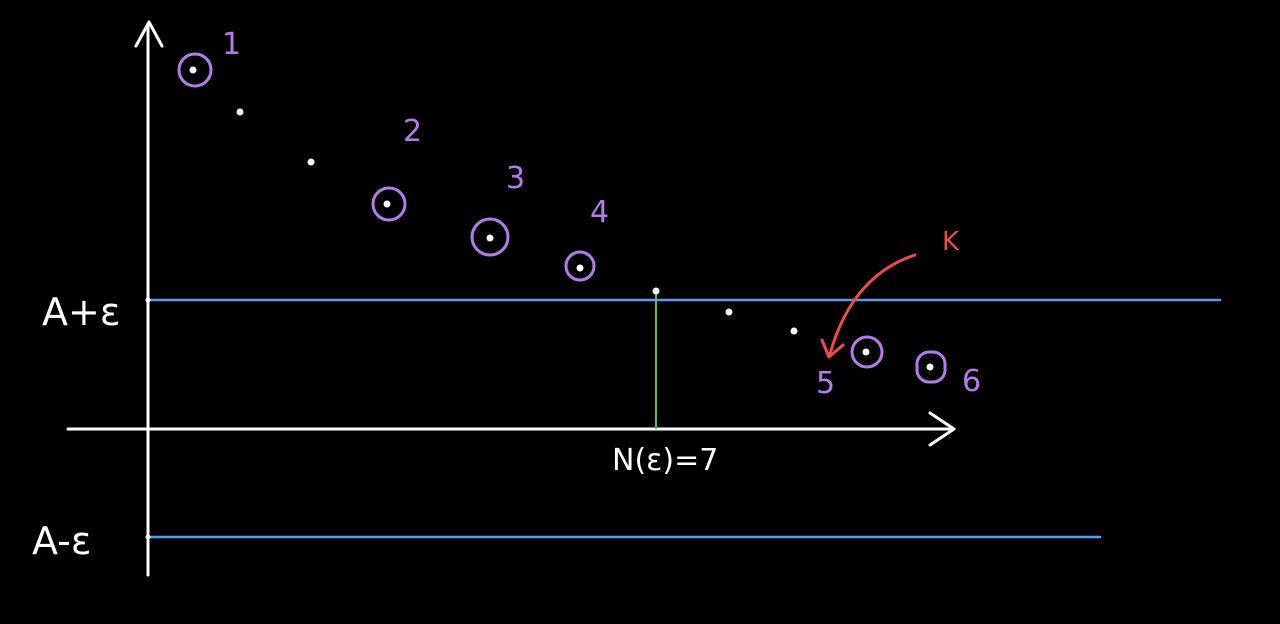 Image resolution: width=1280 pixels, height=624 pixels. I want to click on number-6: 6, so click(971, 381).